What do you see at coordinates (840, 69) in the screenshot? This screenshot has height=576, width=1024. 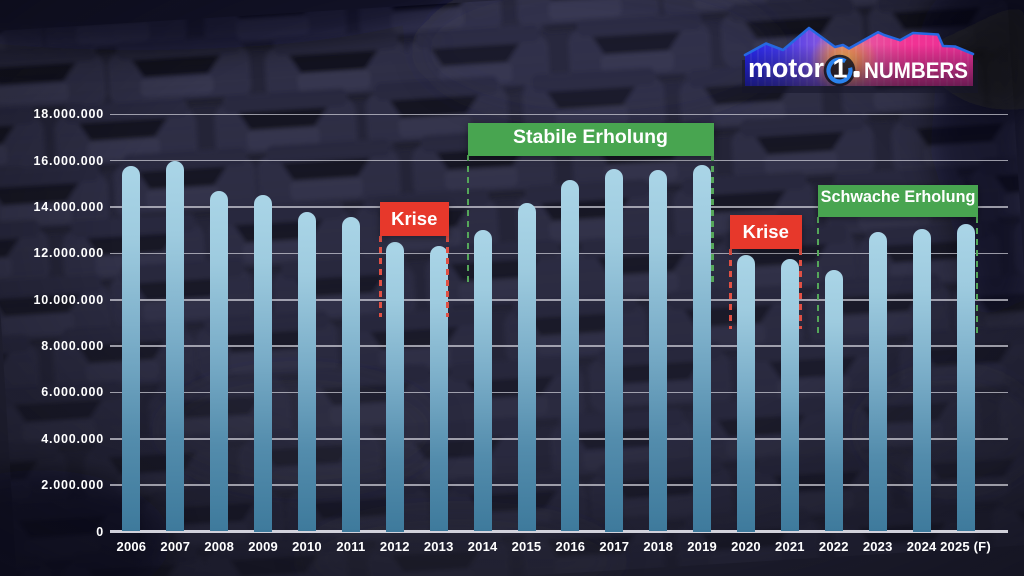 I see `svg-text: 1` at bounding box center [840, 69].